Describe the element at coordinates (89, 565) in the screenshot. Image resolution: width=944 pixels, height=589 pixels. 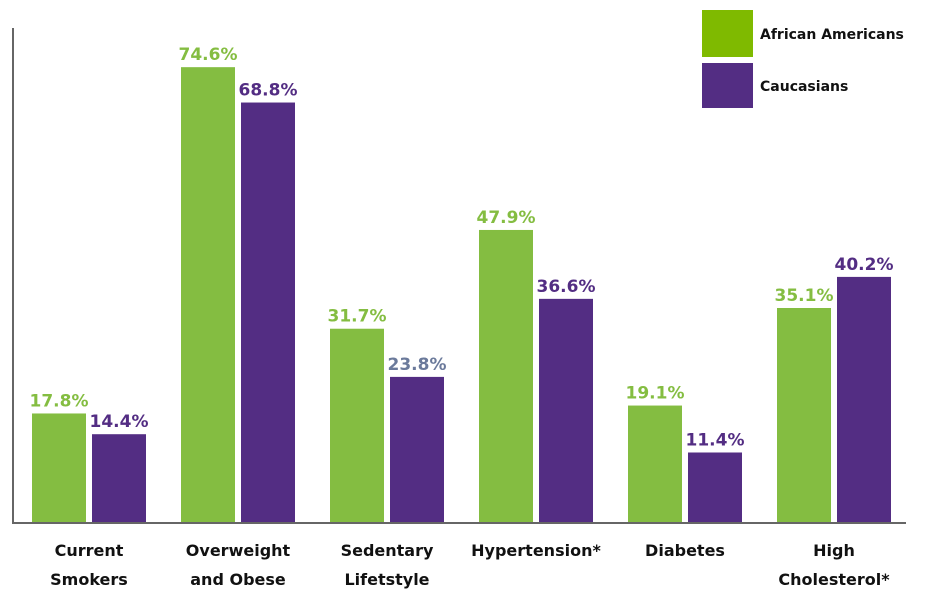
I see `category-label-current-smokers: Current Smokers` at that location.